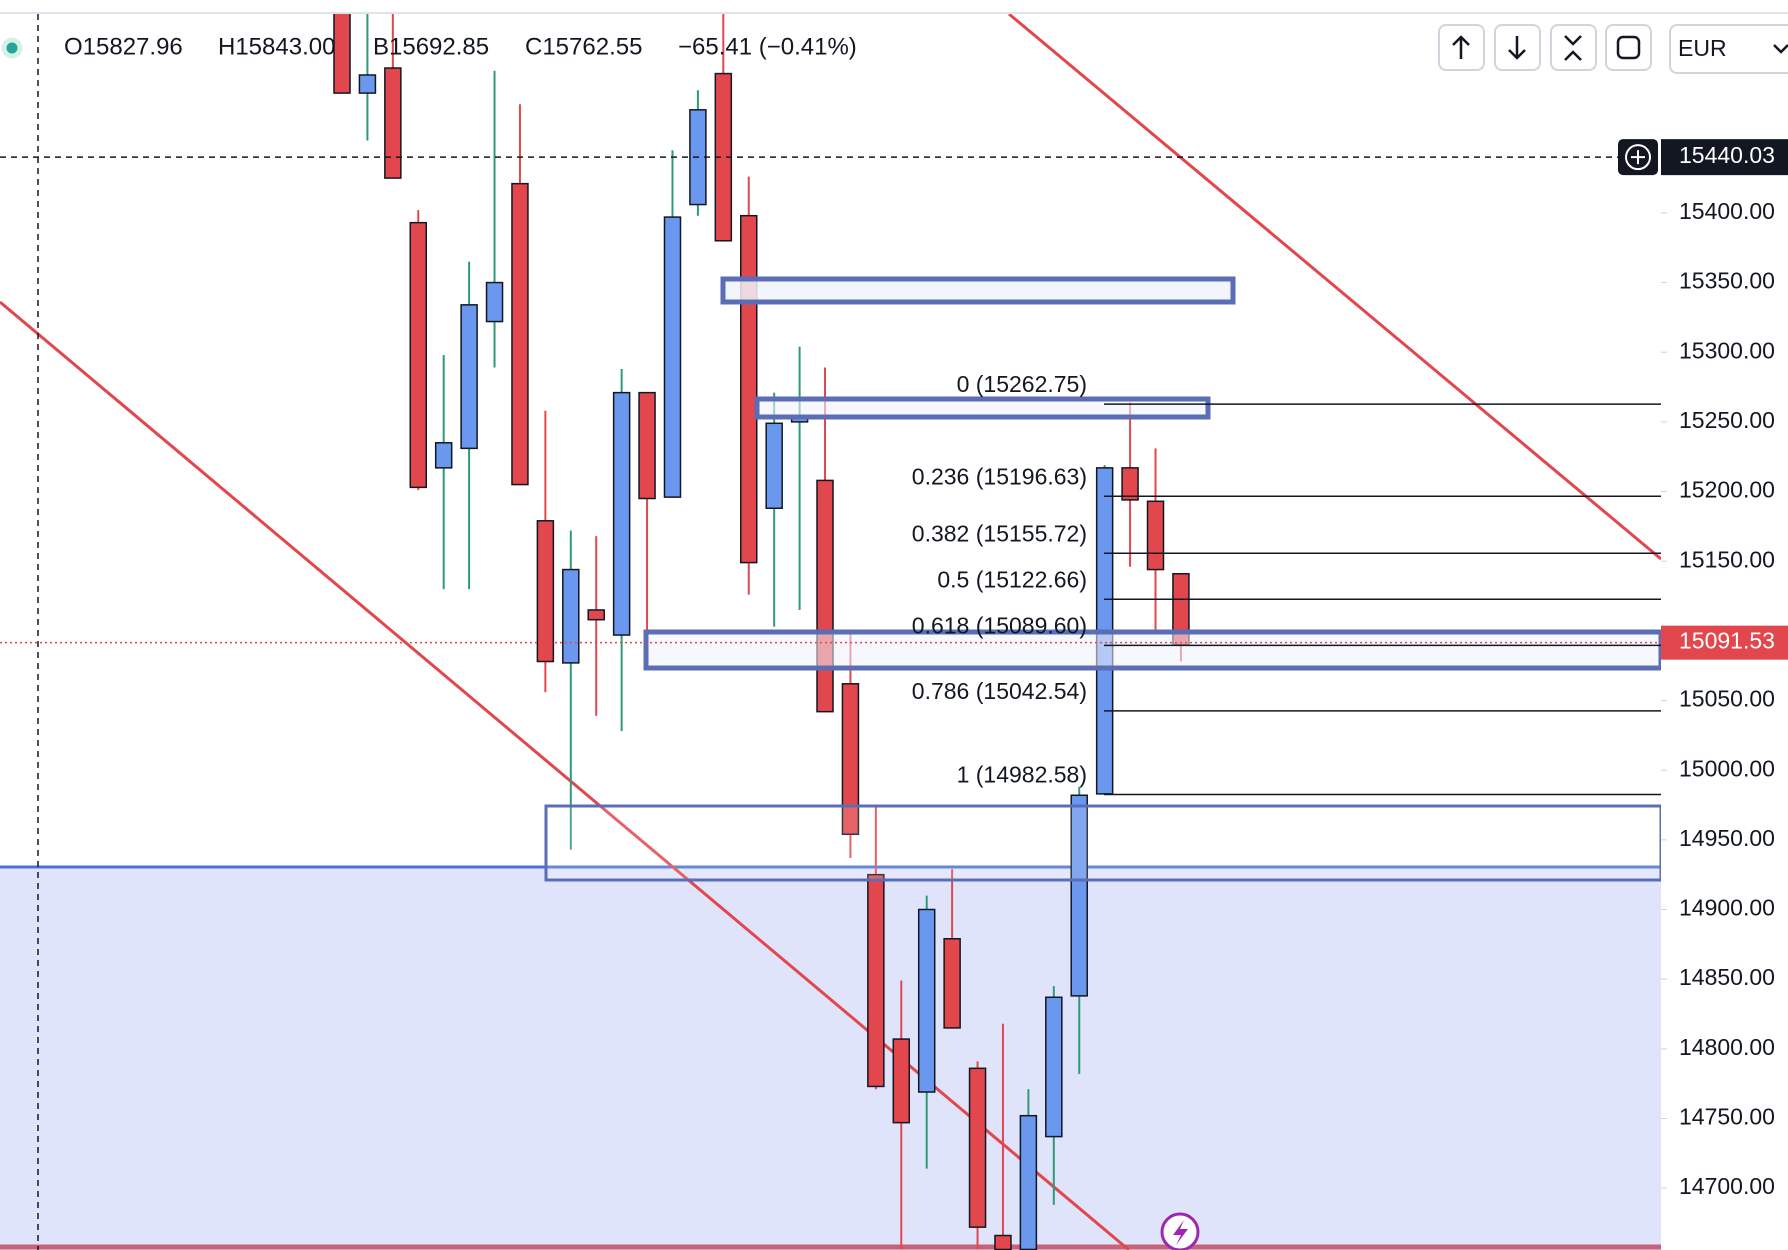  I want to click on fib-level-label: 1 (14982.58), so click(1022, 775).